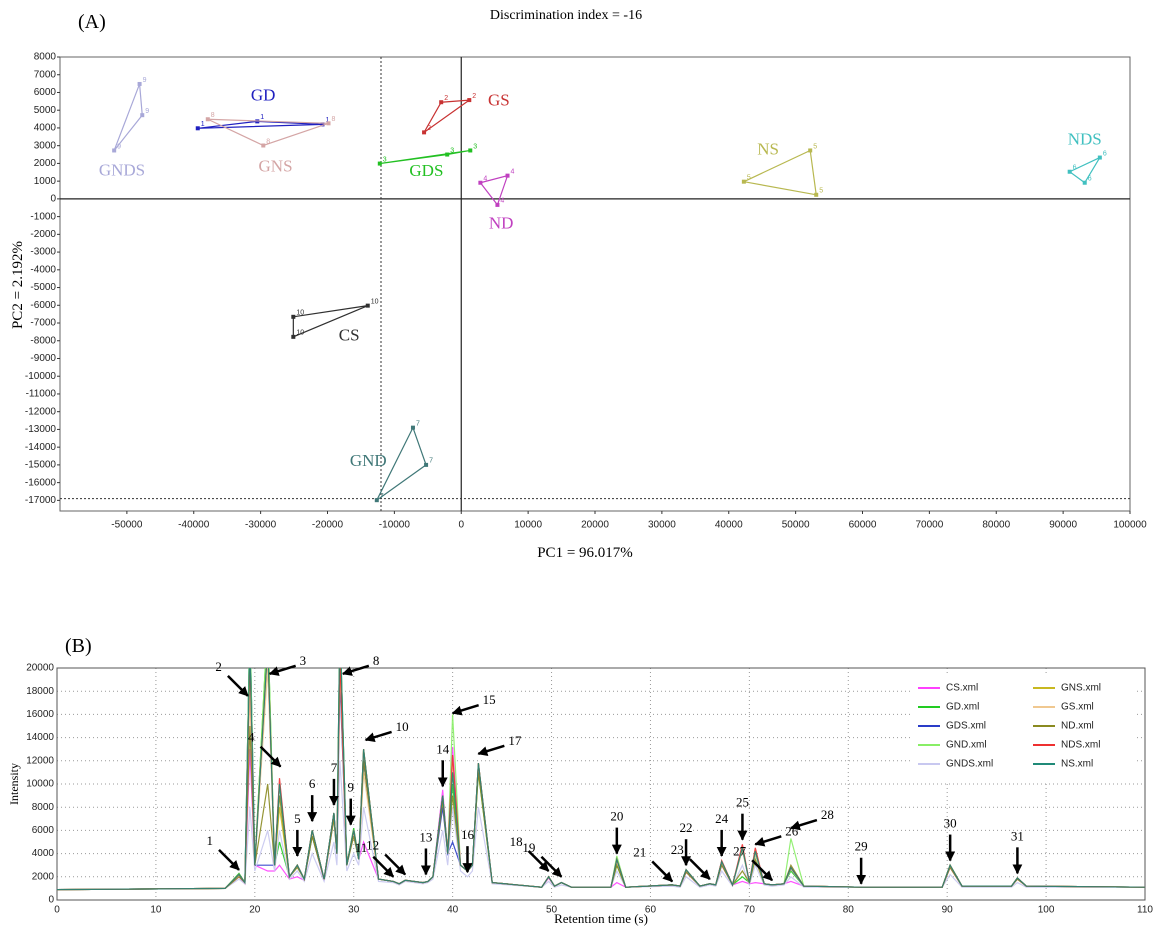  What do you see at coordinates (639, 851) in the screenshot?
I see `annotation-label: 21` at bounding box center [639, 851].